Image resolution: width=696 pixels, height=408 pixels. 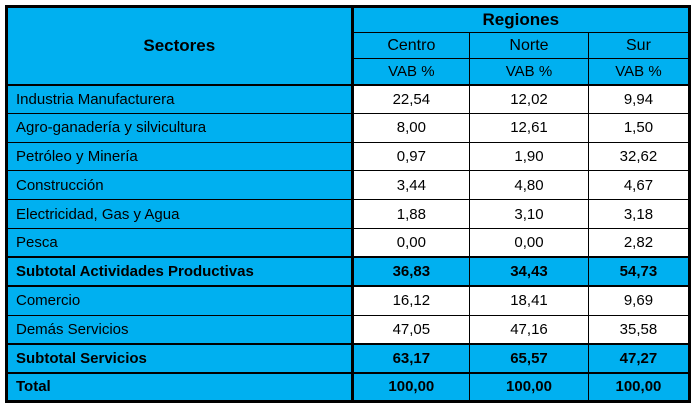 I want to click on value-cell-norte: 3,10, so click(x=529, y=214).